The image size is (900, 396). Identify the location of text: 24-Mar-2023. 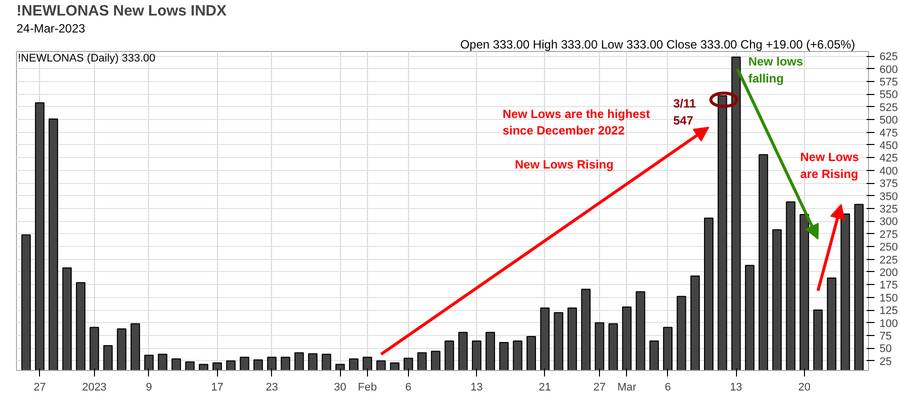
(51, 29).